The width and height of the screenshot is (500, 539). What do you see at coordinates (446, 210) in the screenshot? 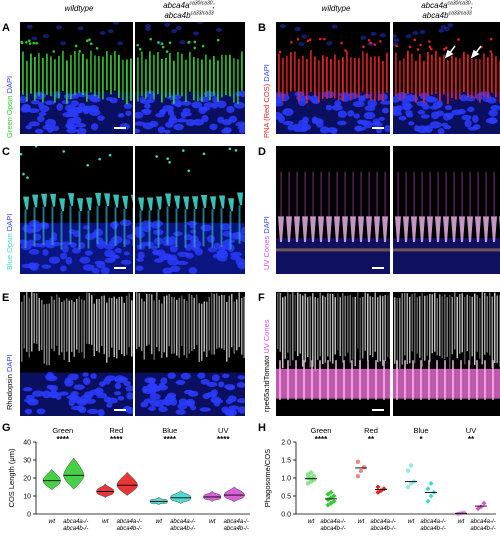
I see `micrograph-d-mut` at bounding box center [446, 210].